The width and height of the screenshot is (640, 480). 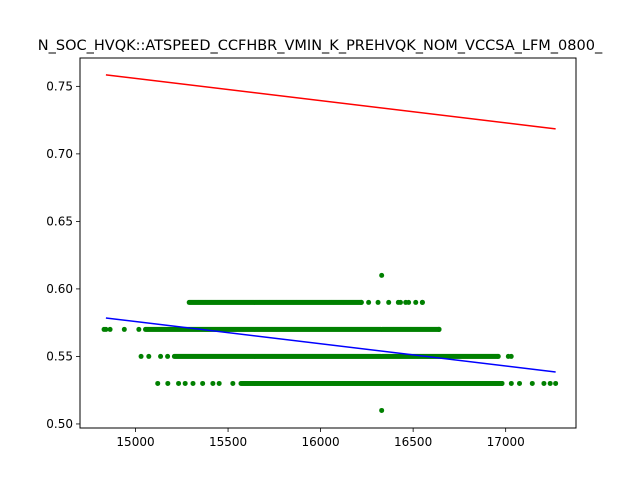 What do you see at coordinates (59, 289) in the screenshot?
I see `y-tick-label: 0.60` at bounding box center [59, 289].